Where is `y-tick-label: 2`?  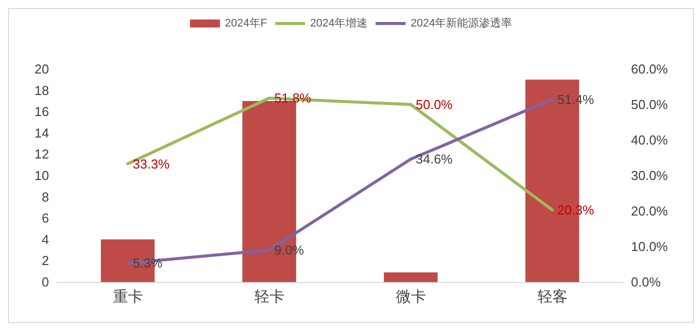 y-tick-label: 2 is located at coordinates (45, 260).